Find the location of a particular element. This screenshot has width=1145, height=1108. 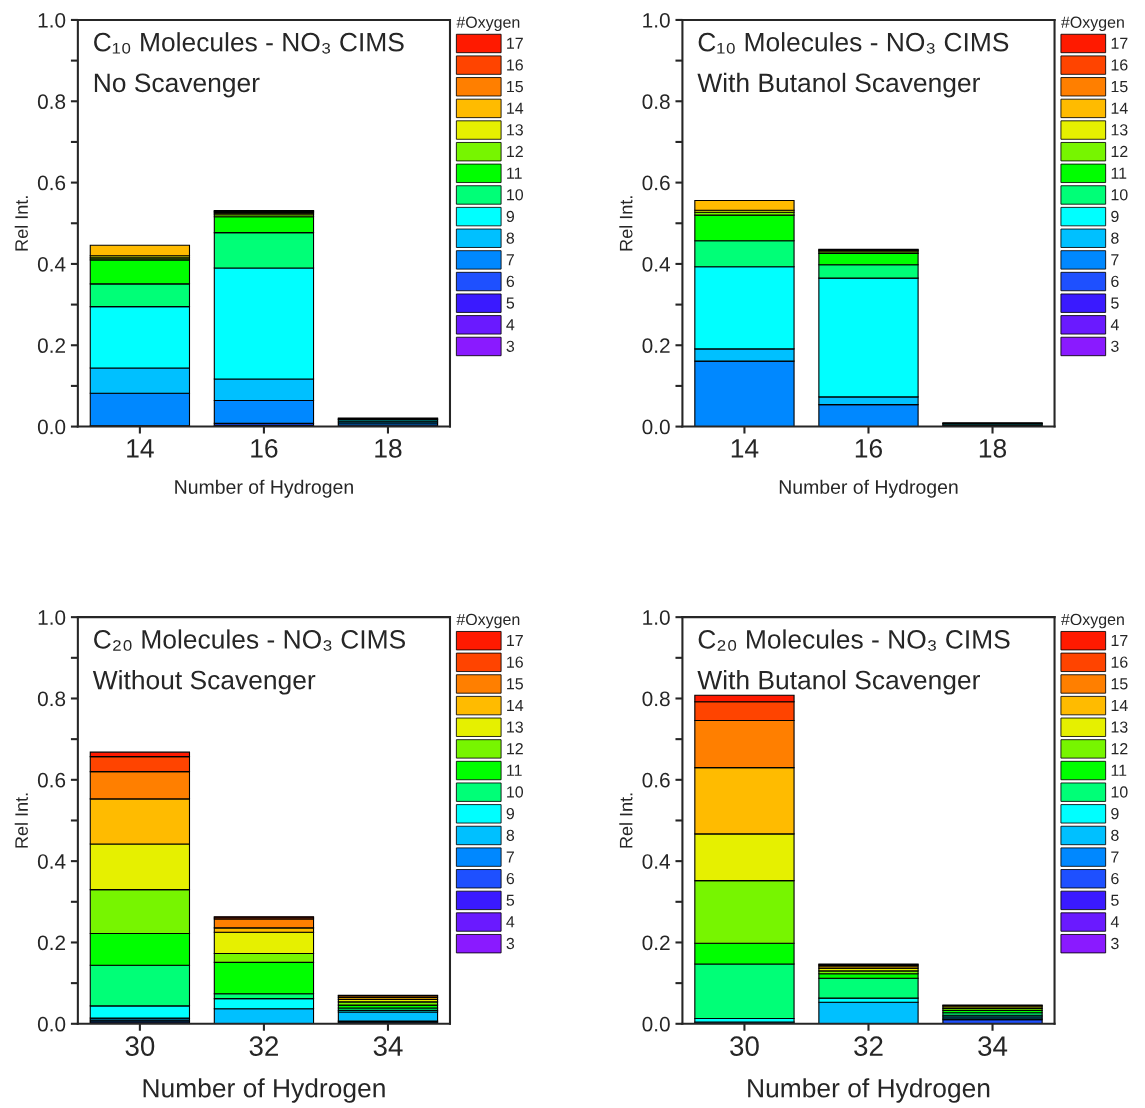

chart-title: C₁₀ Molecules - NO₃ CIMS is located at coordinates (853, 43).